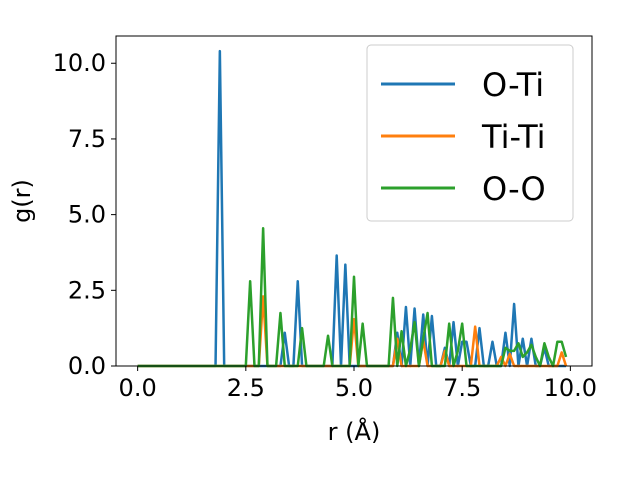 This screenshot has width=640, height=480. I want to click on y-tick-label: 2.5, so click(87, 290).